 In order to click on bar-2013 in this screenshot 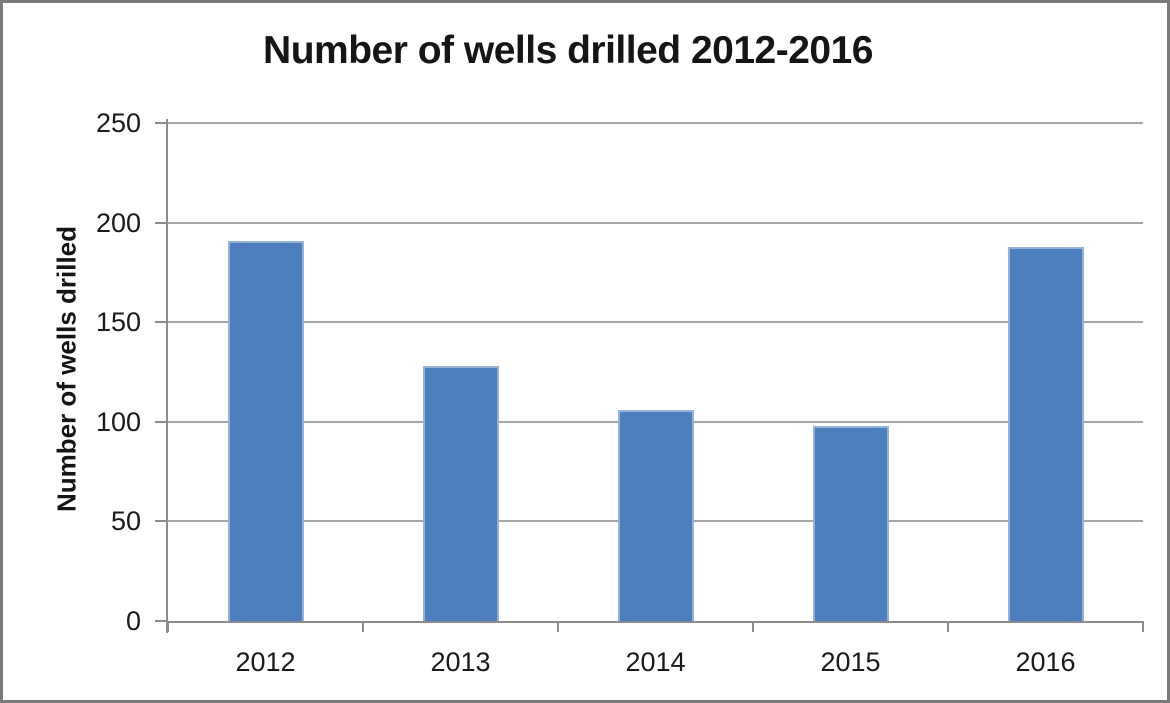, I will do `click(460, 493)`.